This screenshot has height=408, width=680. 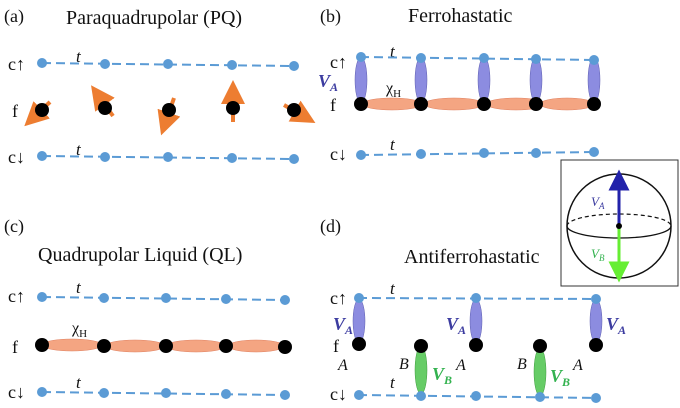 I want to click on sphere-va-label: VA, so click(x=598, y=202).